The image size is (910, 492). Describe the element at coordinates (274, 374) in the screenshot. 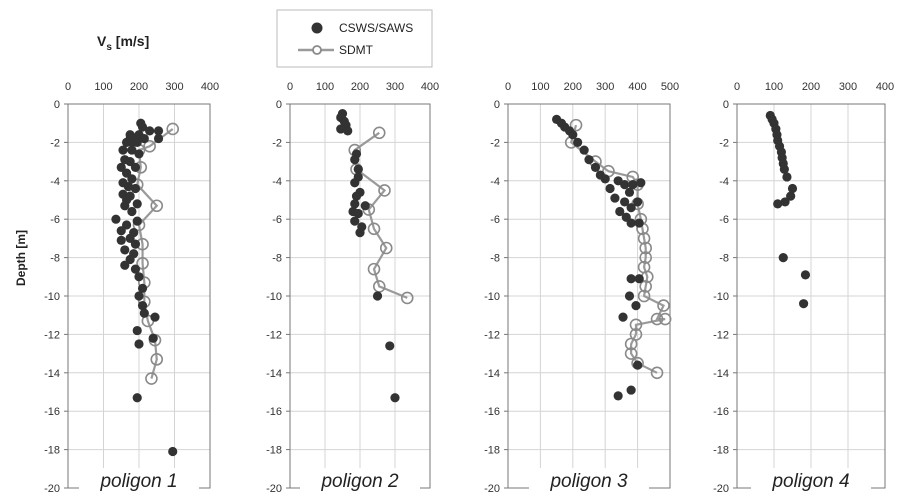

I see `y-tick-label: -14` at that location.